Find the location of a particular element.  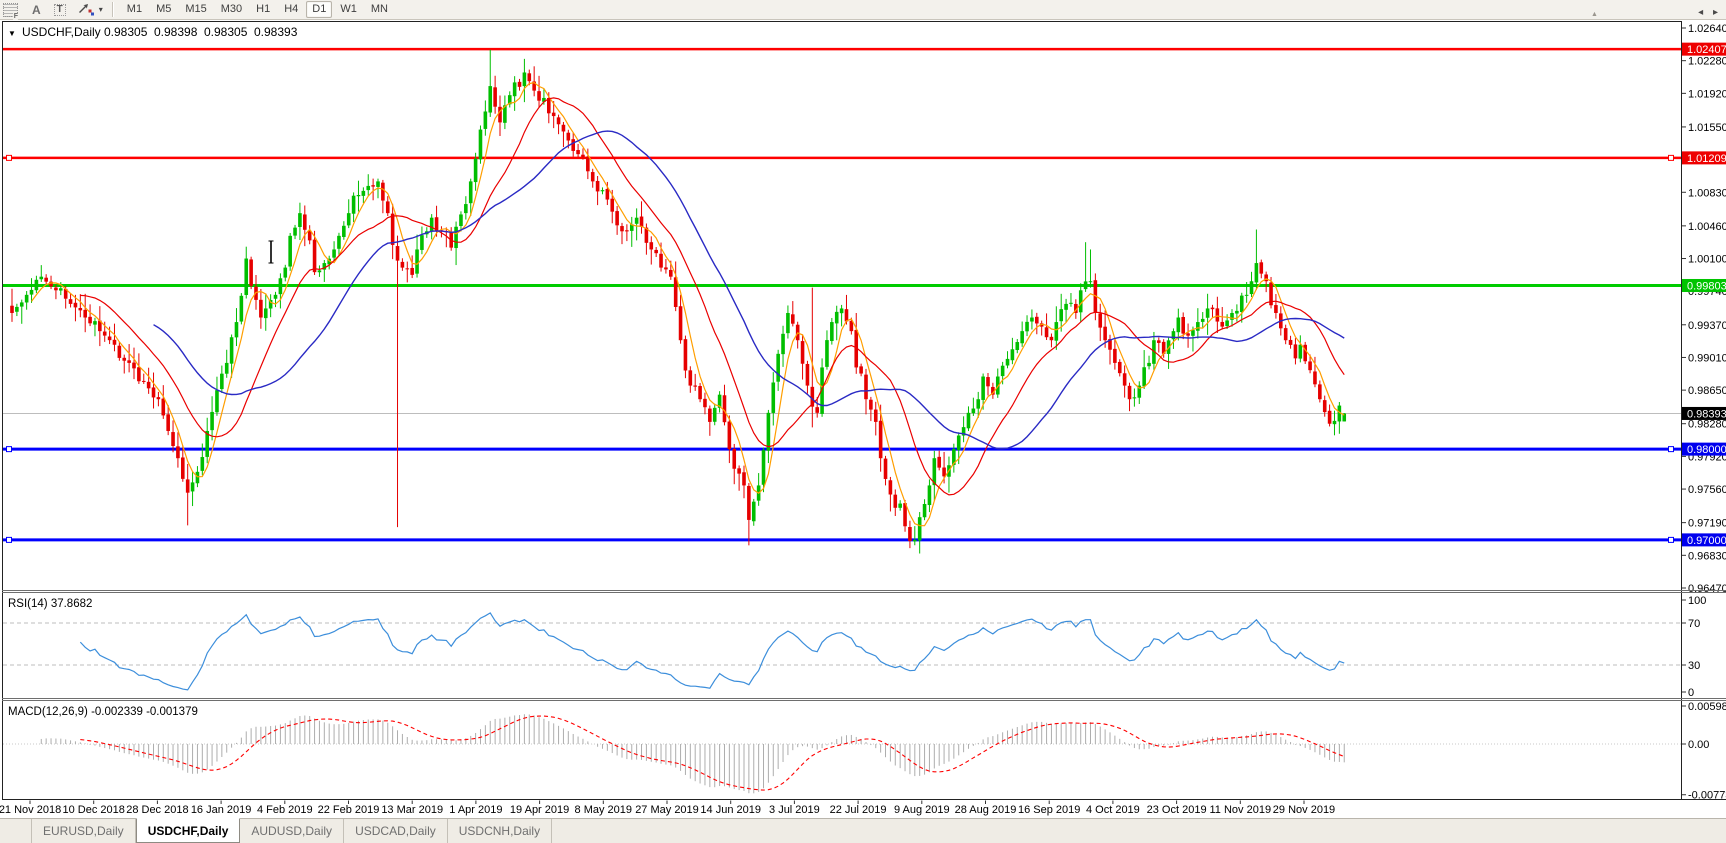

price-tick-label: 1.02280 is located at coordinates (1707, 62).